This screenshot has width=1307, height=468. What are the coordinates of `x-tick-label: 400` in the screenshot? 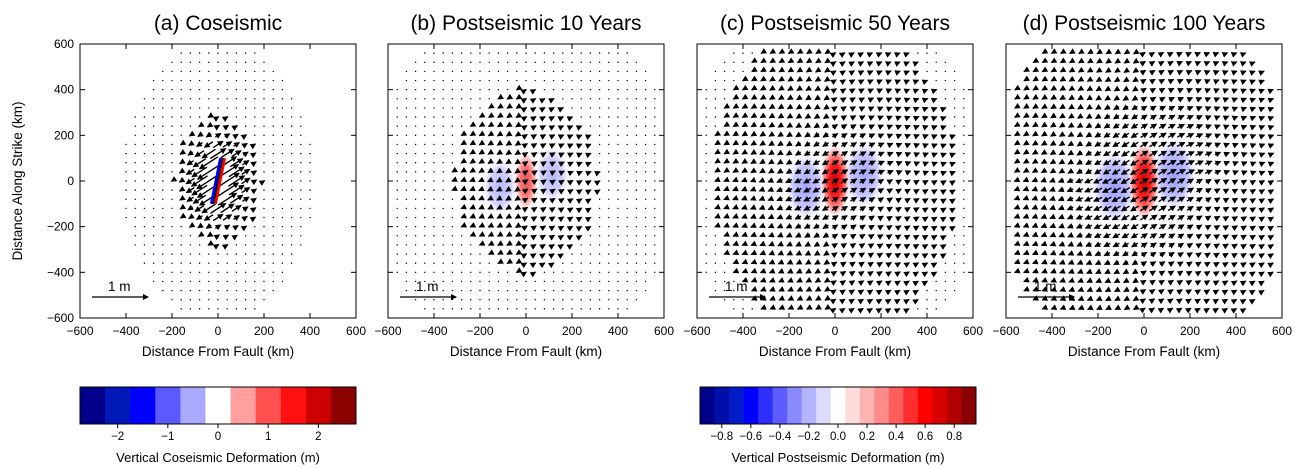 It's located at (1236, 331).